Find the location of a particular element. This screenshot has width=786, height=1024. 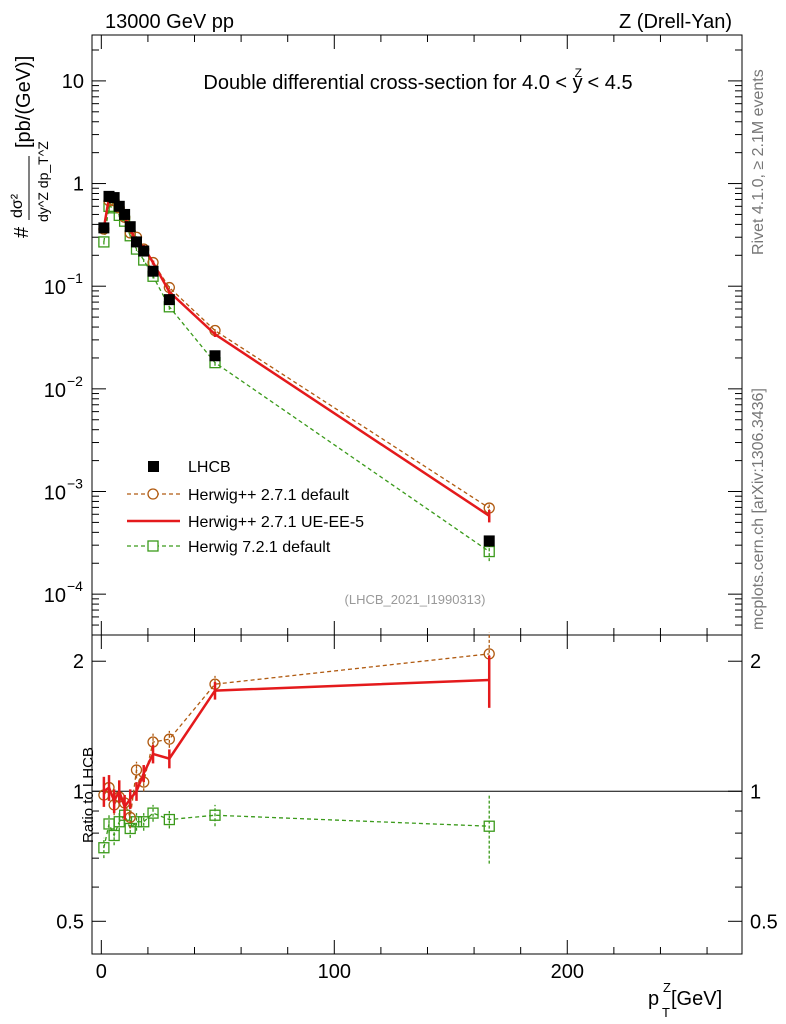

legend-label-h7-default: Herwig 7.2.1 default is located at coordinates (259, 547).